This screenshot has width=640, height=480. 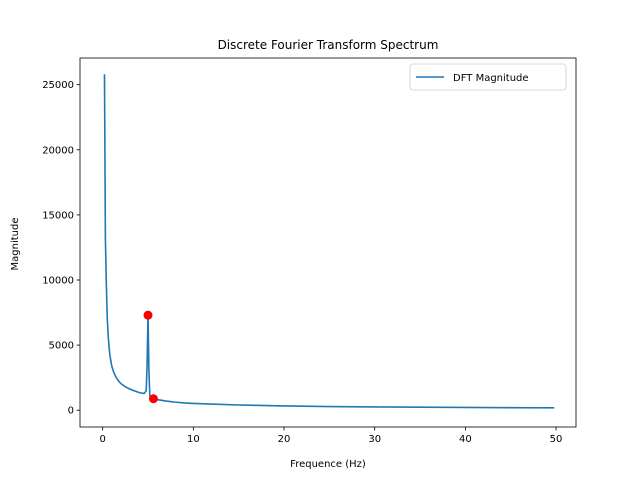 I want to click on y-axis-label: Magnitude, so click(x=15, y=244).